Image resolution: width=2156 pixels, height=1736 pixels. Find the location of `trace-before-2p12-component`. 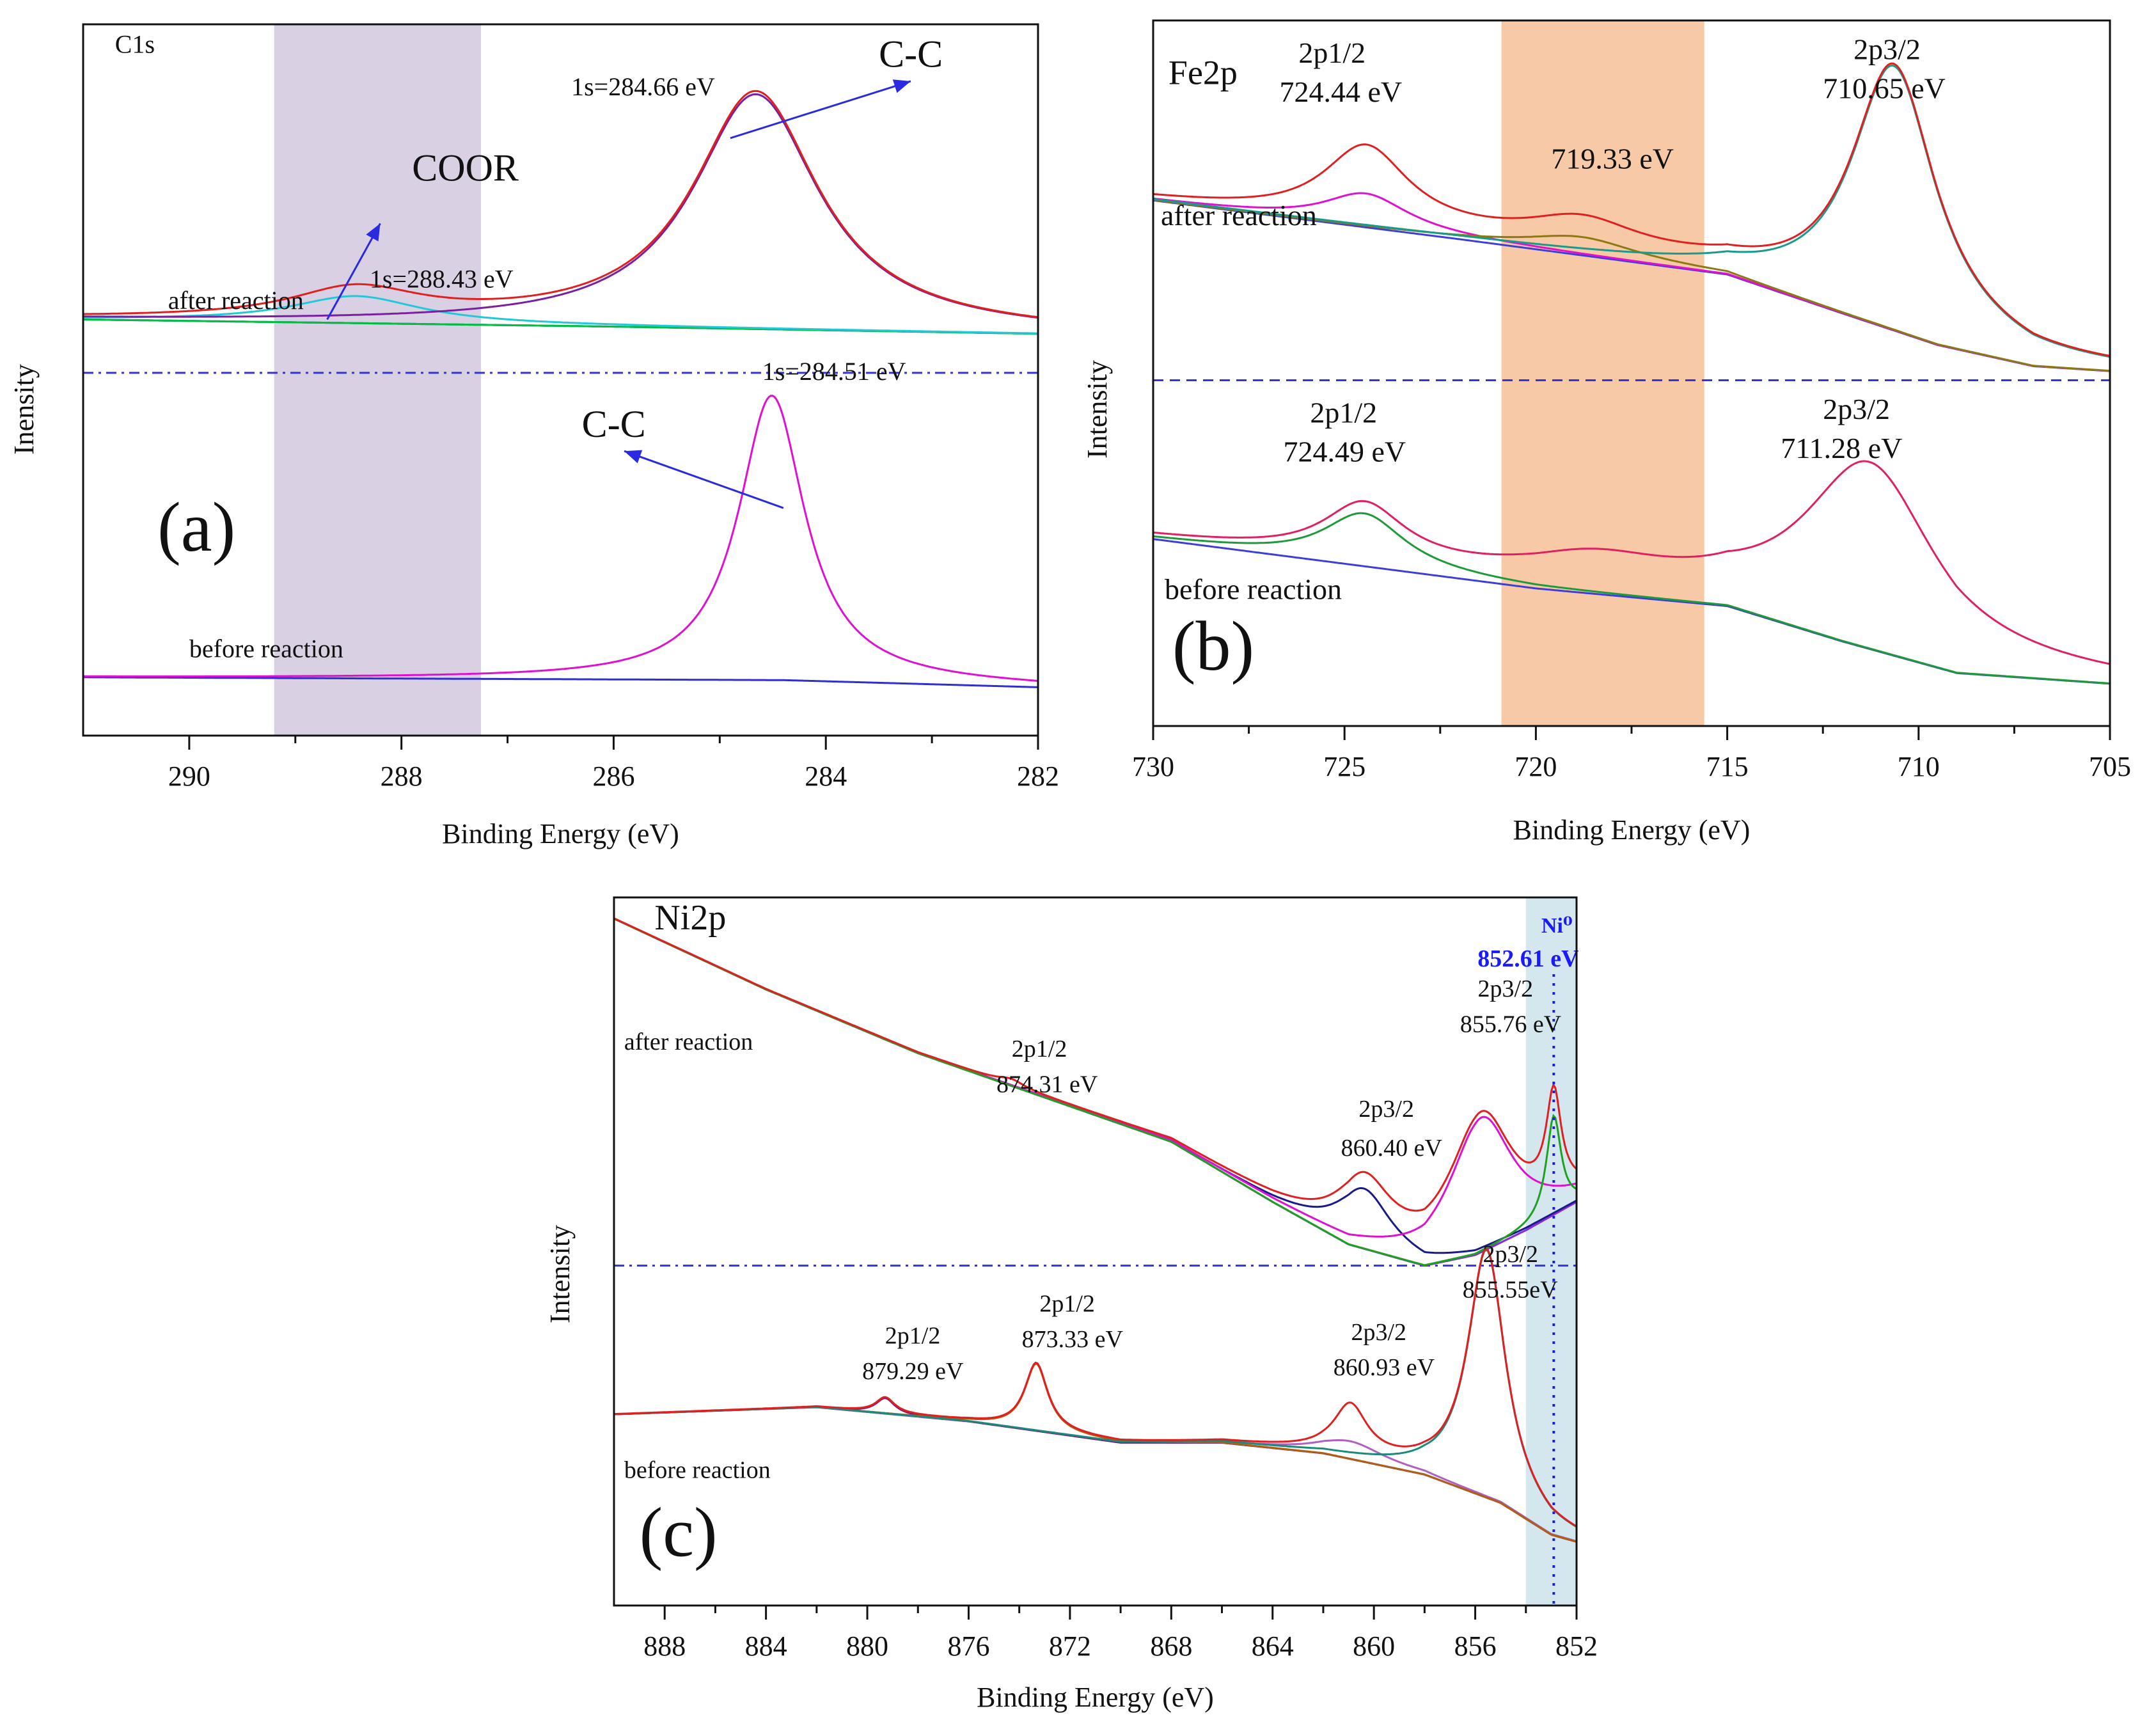

trace-before-2p12-component is located at coordinates (1632, 598).